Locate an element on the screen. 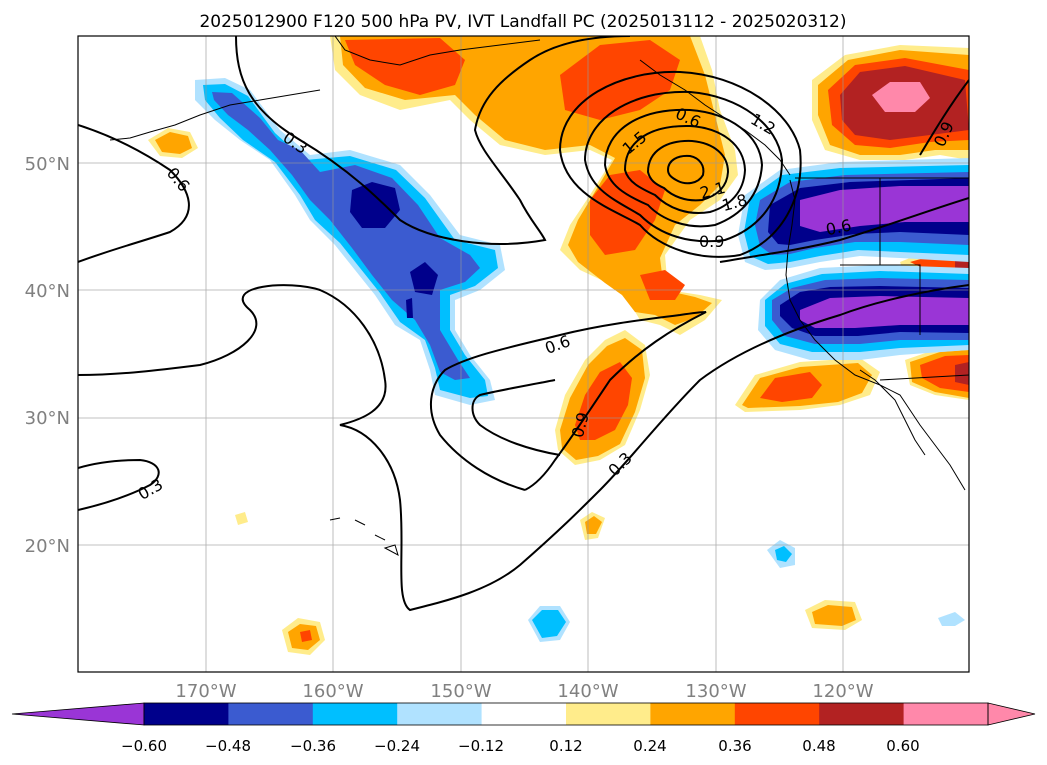  shade-dot-5-inner is located at coordinates (834, 615).